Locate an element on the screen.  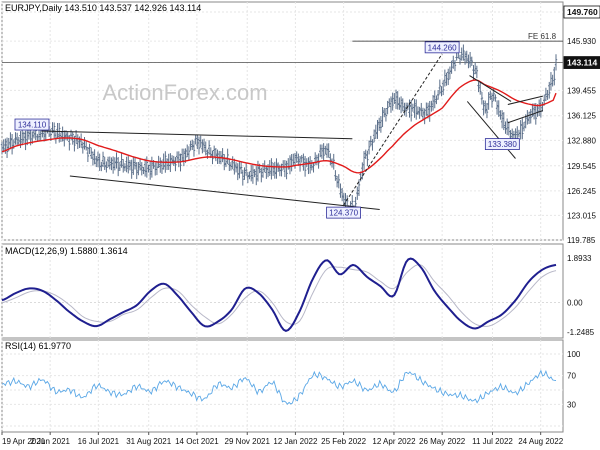
price-y-tick-label: 129.545 is located at coordinates (581, 166).